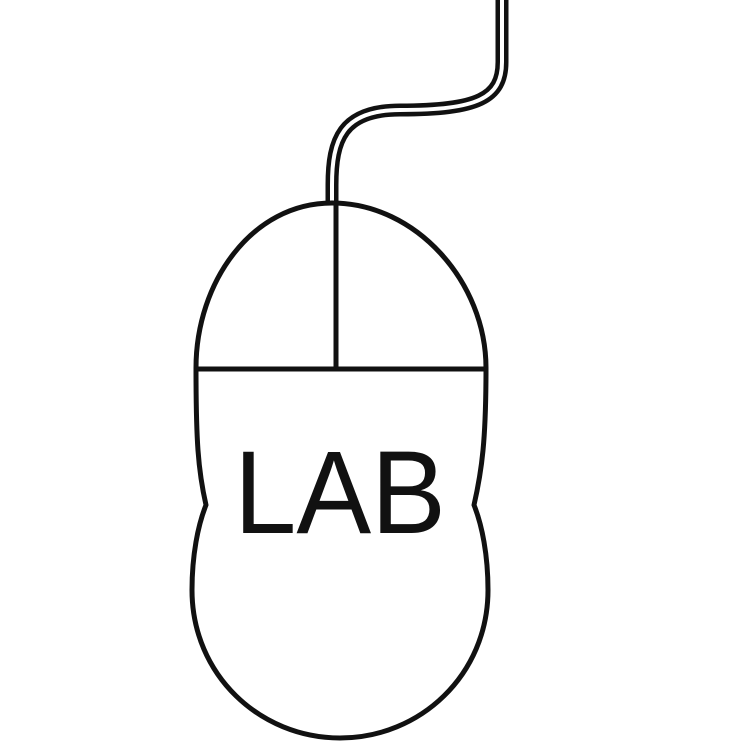 This screenshot has height=741, width=729. I want to click on mouse-label: LAB, so click(340, 493).